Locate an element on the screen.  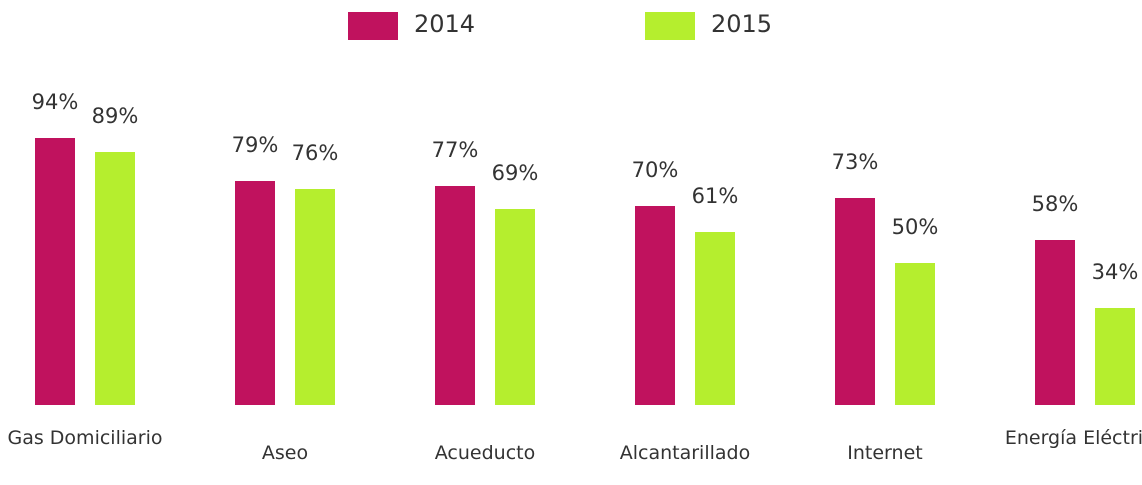
data-label: 69% is located at coordinates (515, 173).